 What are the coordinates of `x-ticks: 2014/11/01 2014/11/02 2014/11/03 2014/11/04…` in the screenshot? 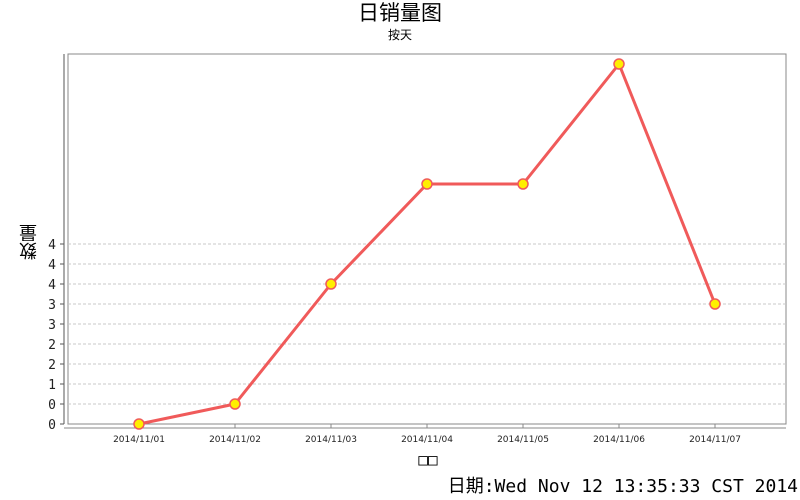 It's located at (427, 434).